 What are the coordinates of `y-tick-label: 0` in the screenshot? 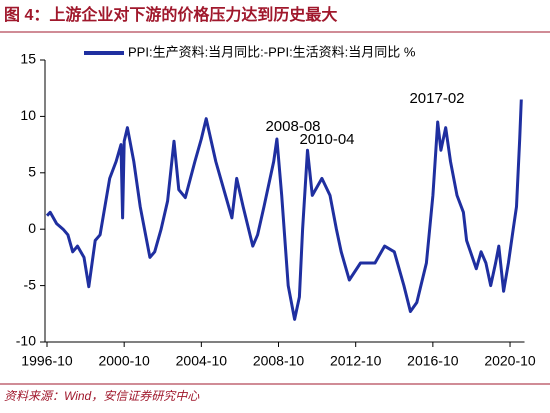 It's located at (32, 228).